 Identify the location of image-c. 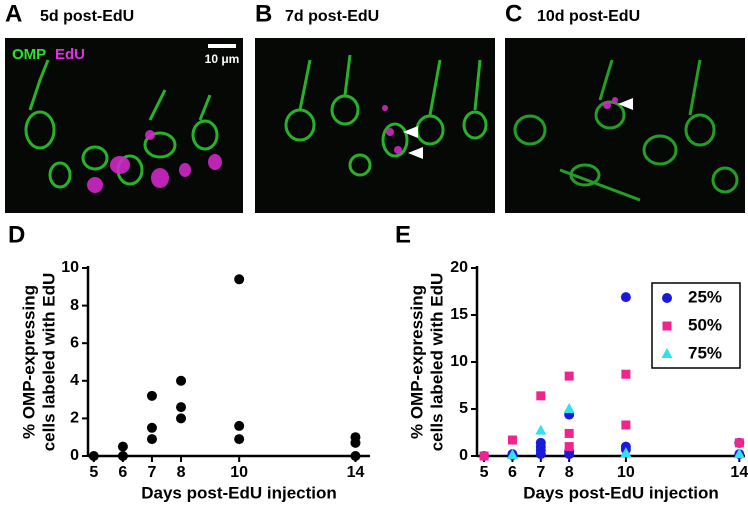
(625, 125).